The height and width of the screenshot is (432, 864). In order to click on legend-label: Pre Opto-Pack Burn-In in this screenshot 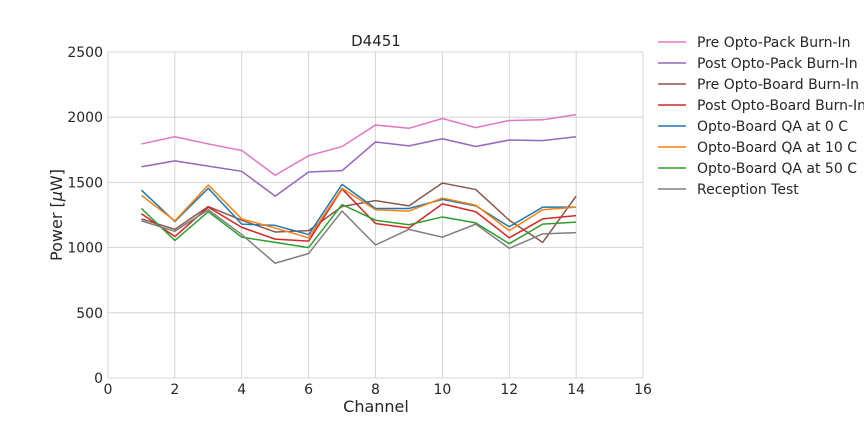, I will do `click(774, 43)`.